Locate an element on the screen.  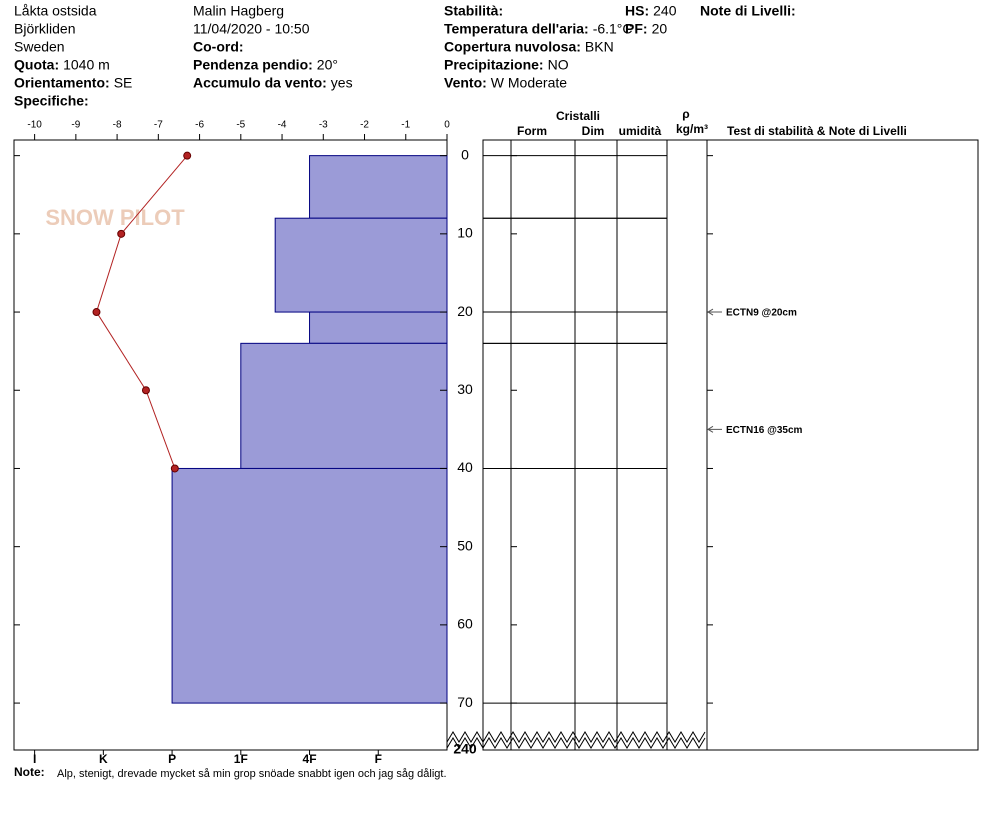
test-label: ECTN16 @35cm is located at coordinates (764, 430).